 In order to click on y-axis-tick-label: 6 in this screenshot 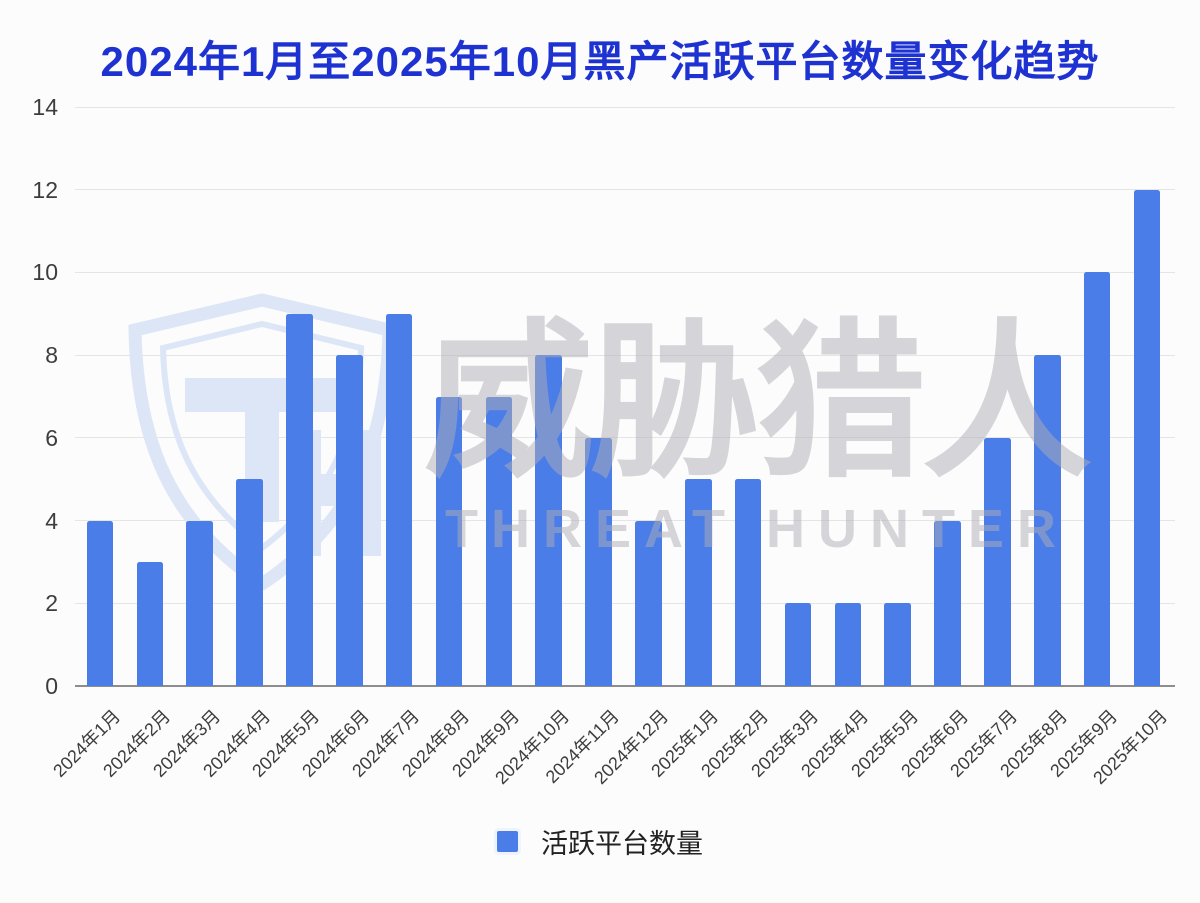, I will do `click(51, 437)`.